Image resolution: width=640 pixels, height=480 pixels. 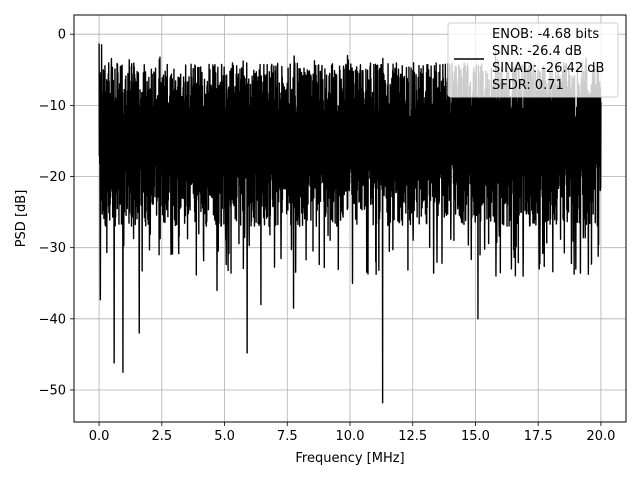 What do you see at coordinates (52, 177) in the screenshot?
I see `y-tick-label: −20` at bounding box center [52, 177].